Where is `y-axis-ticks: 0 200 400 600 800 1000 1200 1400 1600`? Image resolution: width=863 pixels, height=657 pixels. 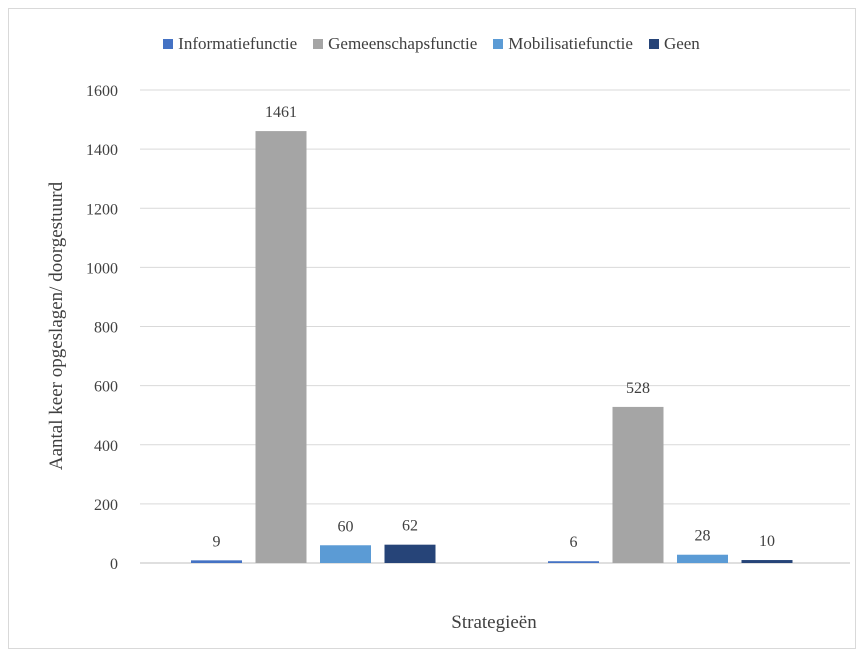
y-axis-ticks: 0 200 400 600 800 1000 1200 1400 1600 is located at coordinates (102, 328).